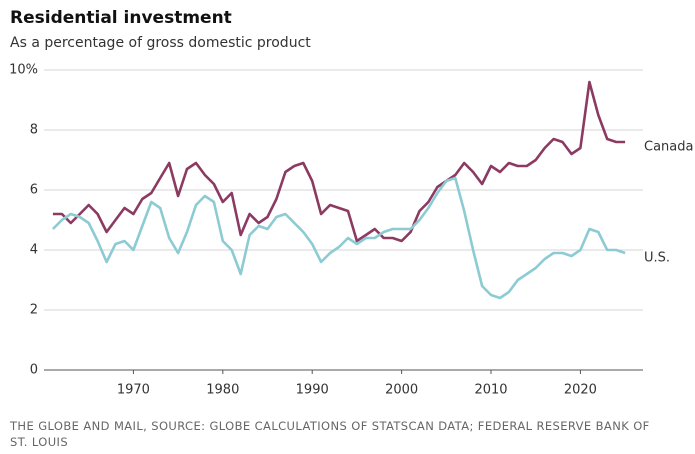 The height and width of the screenshot is (454, 695). Describe the element at coordinates (312, 390) in the screenshot. I see `x-tick-label: 1990` at that location.